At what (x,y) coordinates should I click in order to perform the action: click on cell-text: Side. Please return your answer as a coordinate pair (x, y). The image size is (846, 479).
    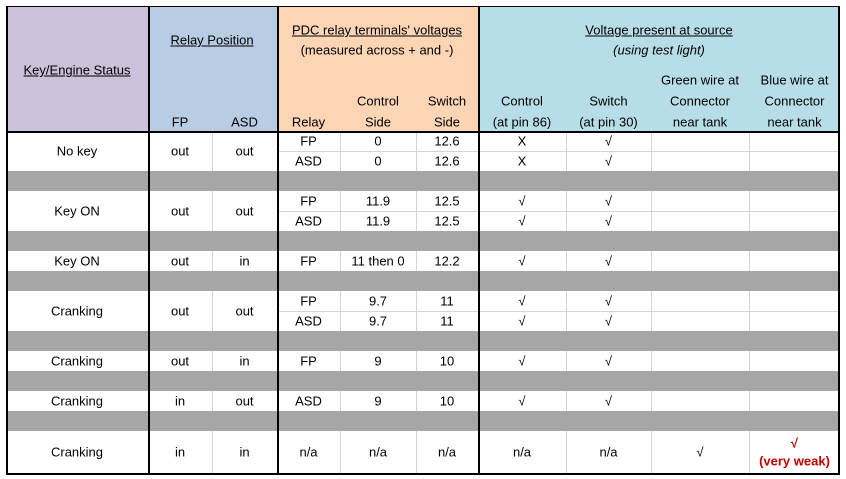
    Looking at the image, I should click on (378, 122).